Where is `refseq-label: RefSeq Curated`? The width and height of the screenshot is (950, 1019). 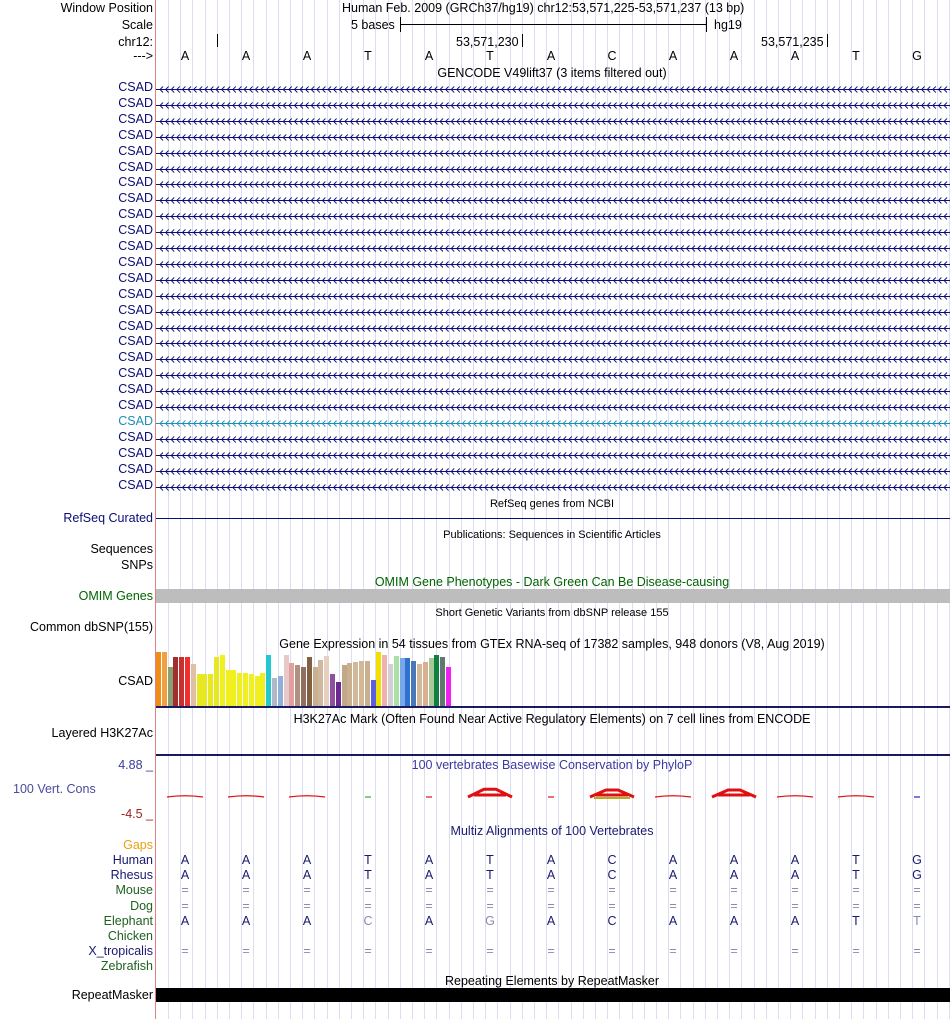 refseq-label: RefSeq Curated is located at coordinates (108, 518).